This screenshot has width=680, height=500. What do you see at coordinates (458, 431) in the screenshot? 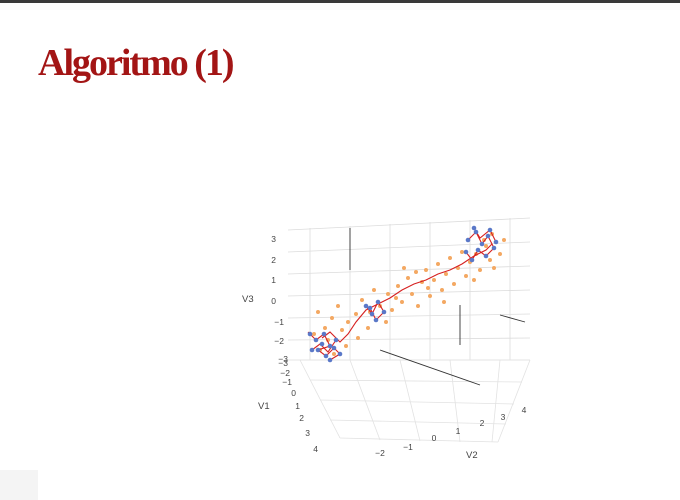
I see `v2-tick: 1` at bounding box center [458, 431].